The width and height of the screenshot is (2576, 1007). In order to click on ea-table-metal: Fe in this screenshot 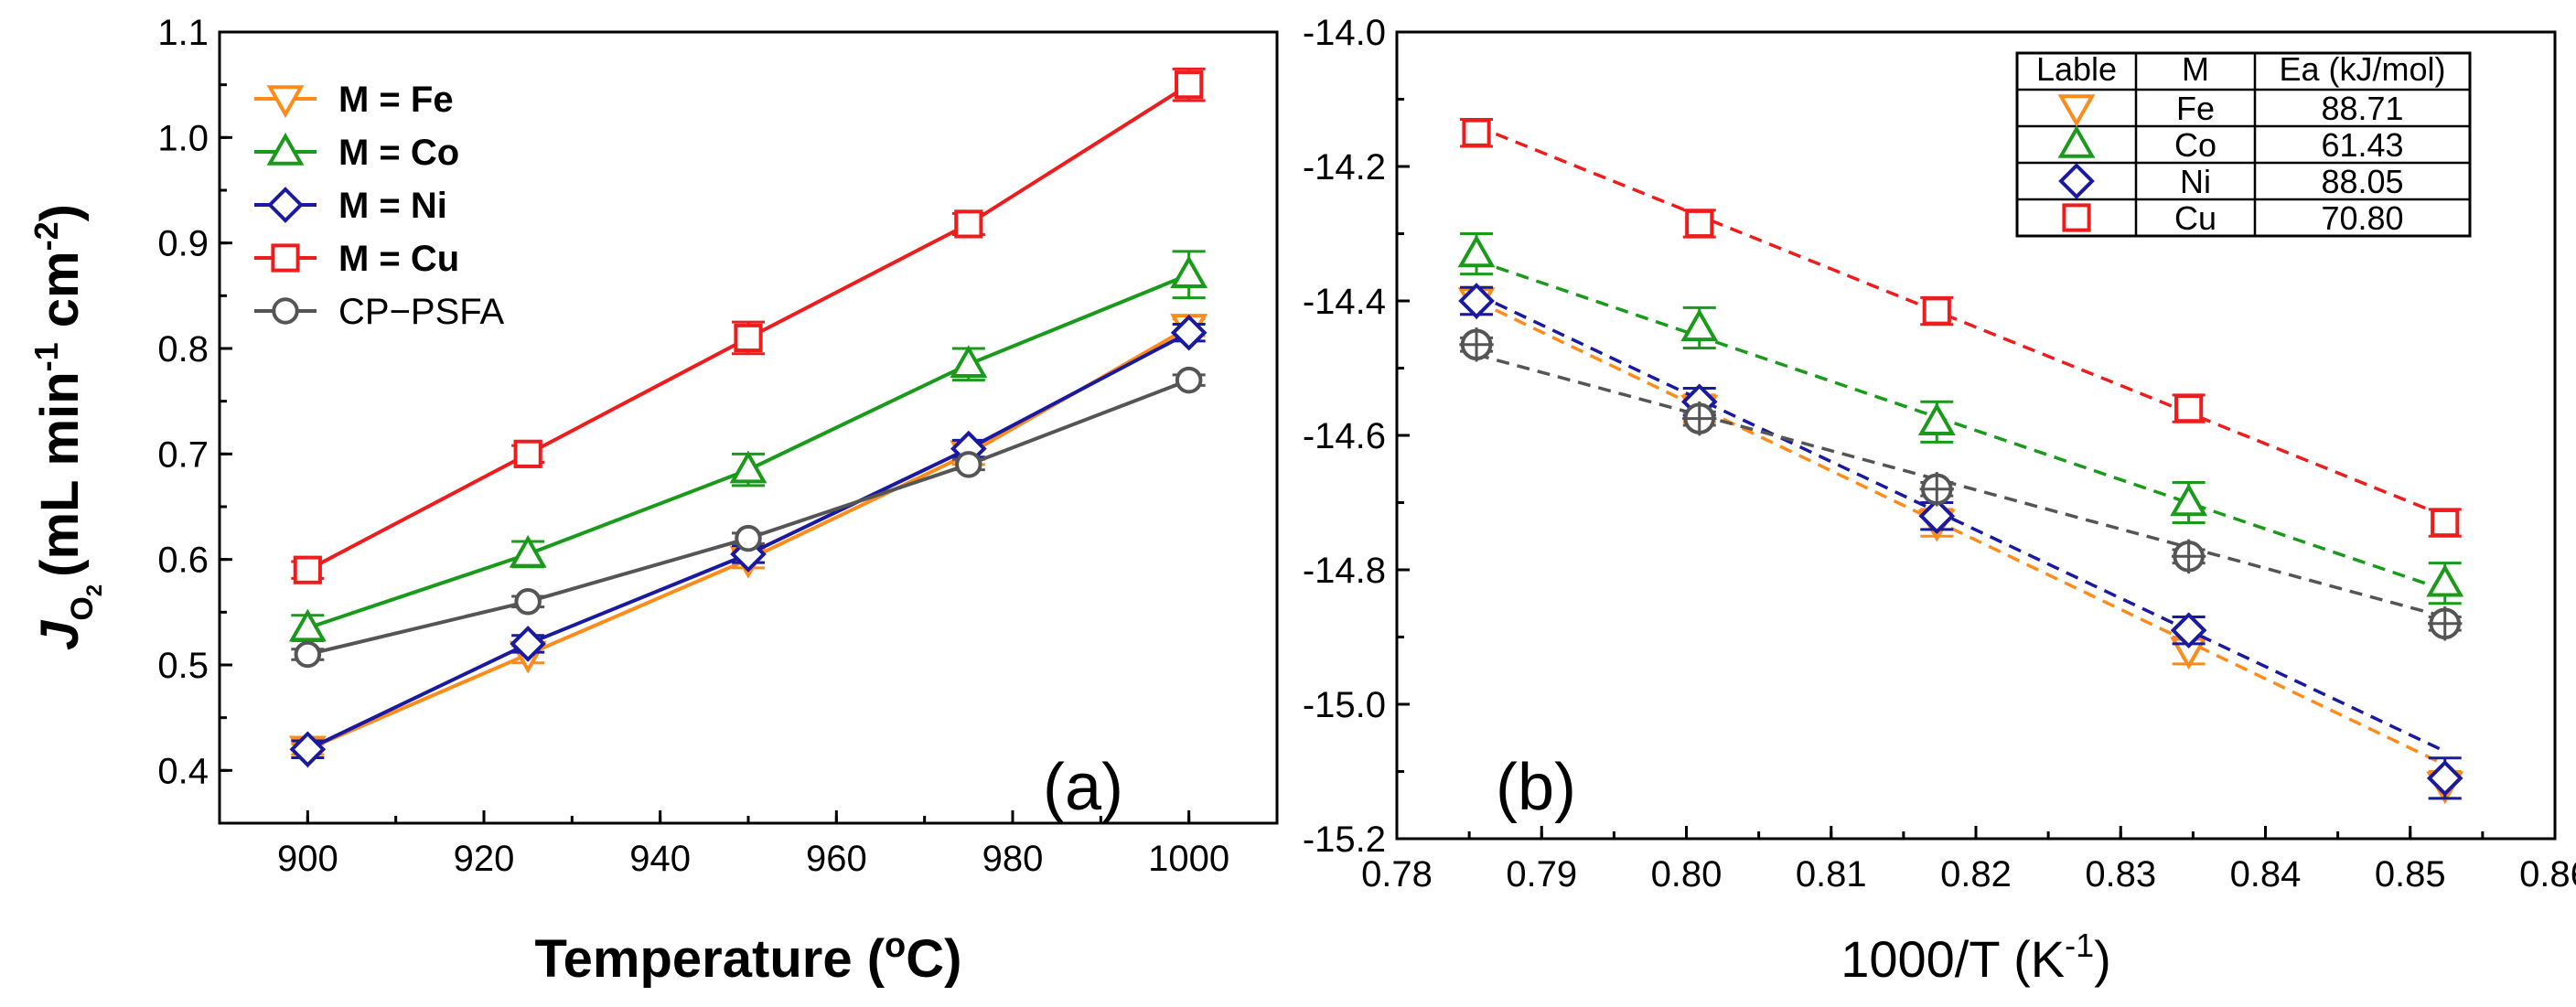, I will do `click(2195, 108)`.